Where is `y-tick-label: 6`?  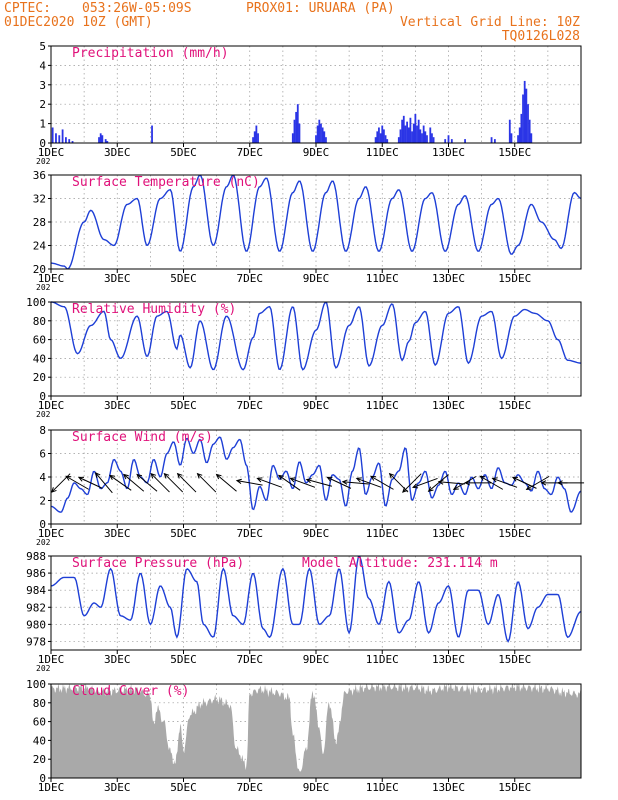 y-tick-label: 6 is located at coordinates (42, 454).